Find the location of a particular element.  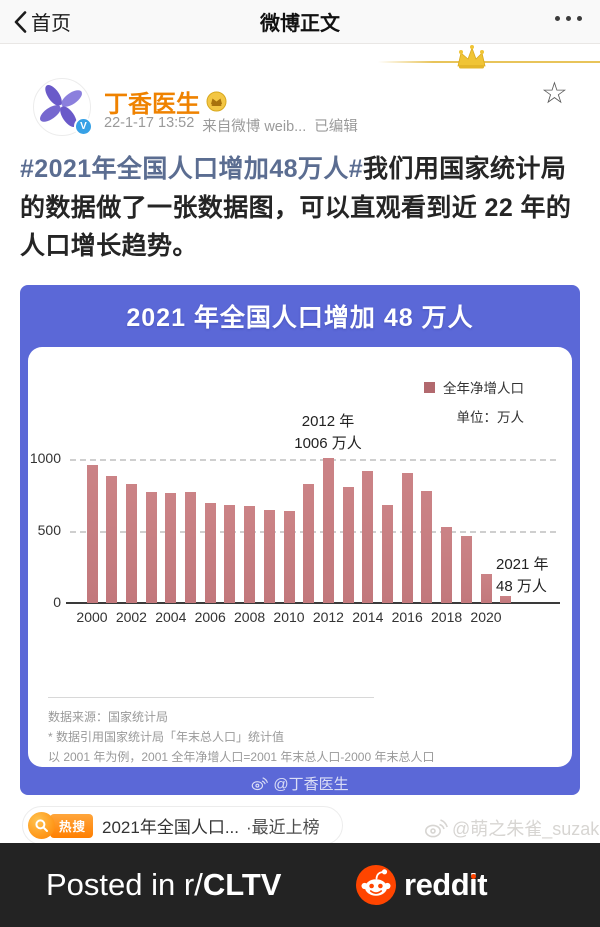

bar-2005 is located at coordinates (190, 547).